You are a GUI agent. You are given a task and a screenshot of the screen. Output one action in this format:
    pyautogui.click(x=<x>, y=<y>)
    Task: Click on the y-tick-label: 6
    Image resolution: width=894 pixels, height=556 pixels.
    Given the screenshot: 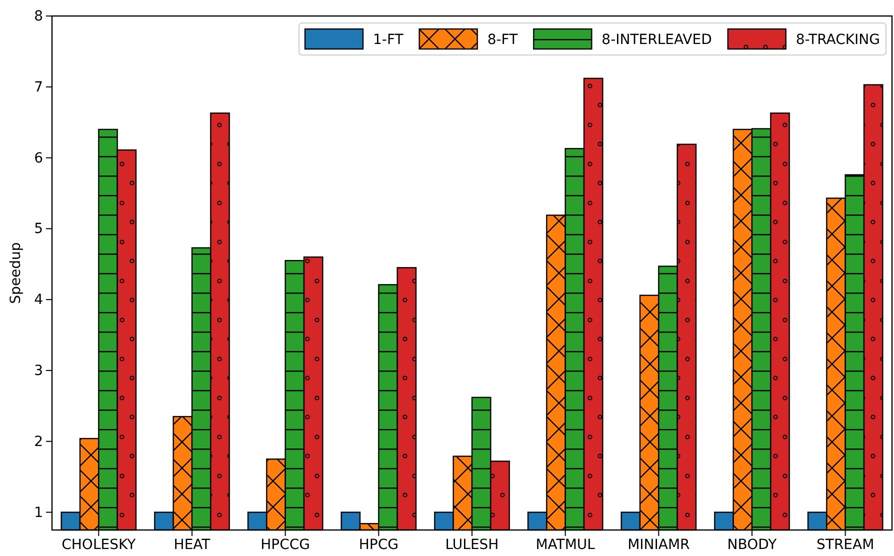 What is the action you would take?
    pyautogui.click(x=39, y=158)
    